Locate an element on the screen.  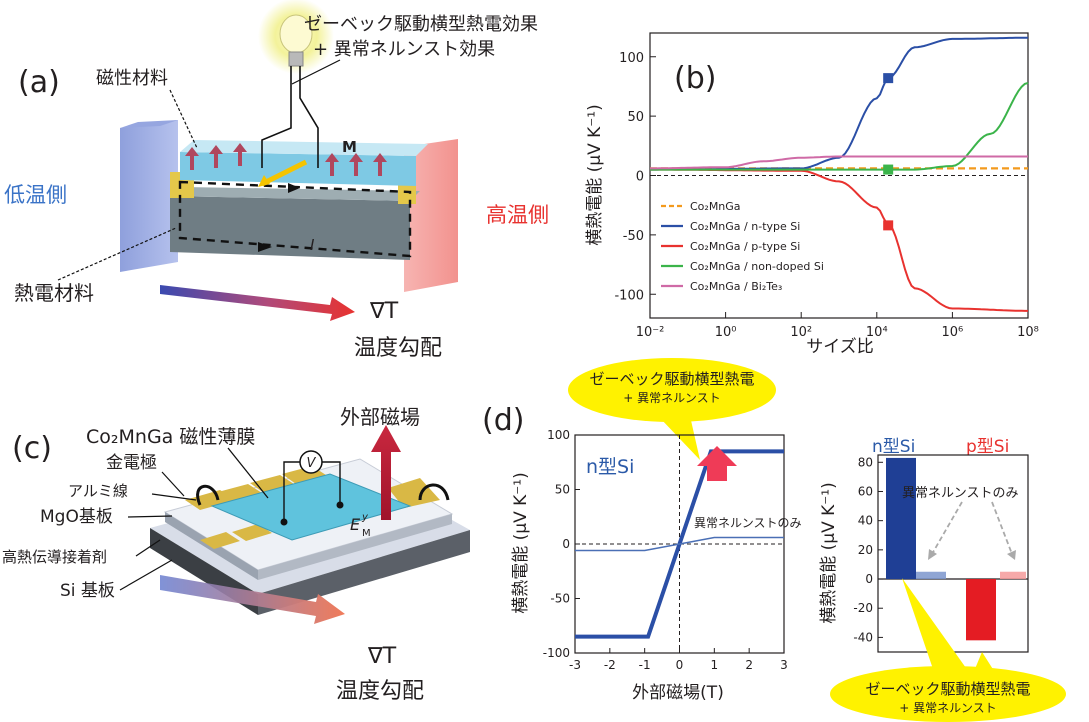
field-arrow-icon is located at coordinates (284, 173).